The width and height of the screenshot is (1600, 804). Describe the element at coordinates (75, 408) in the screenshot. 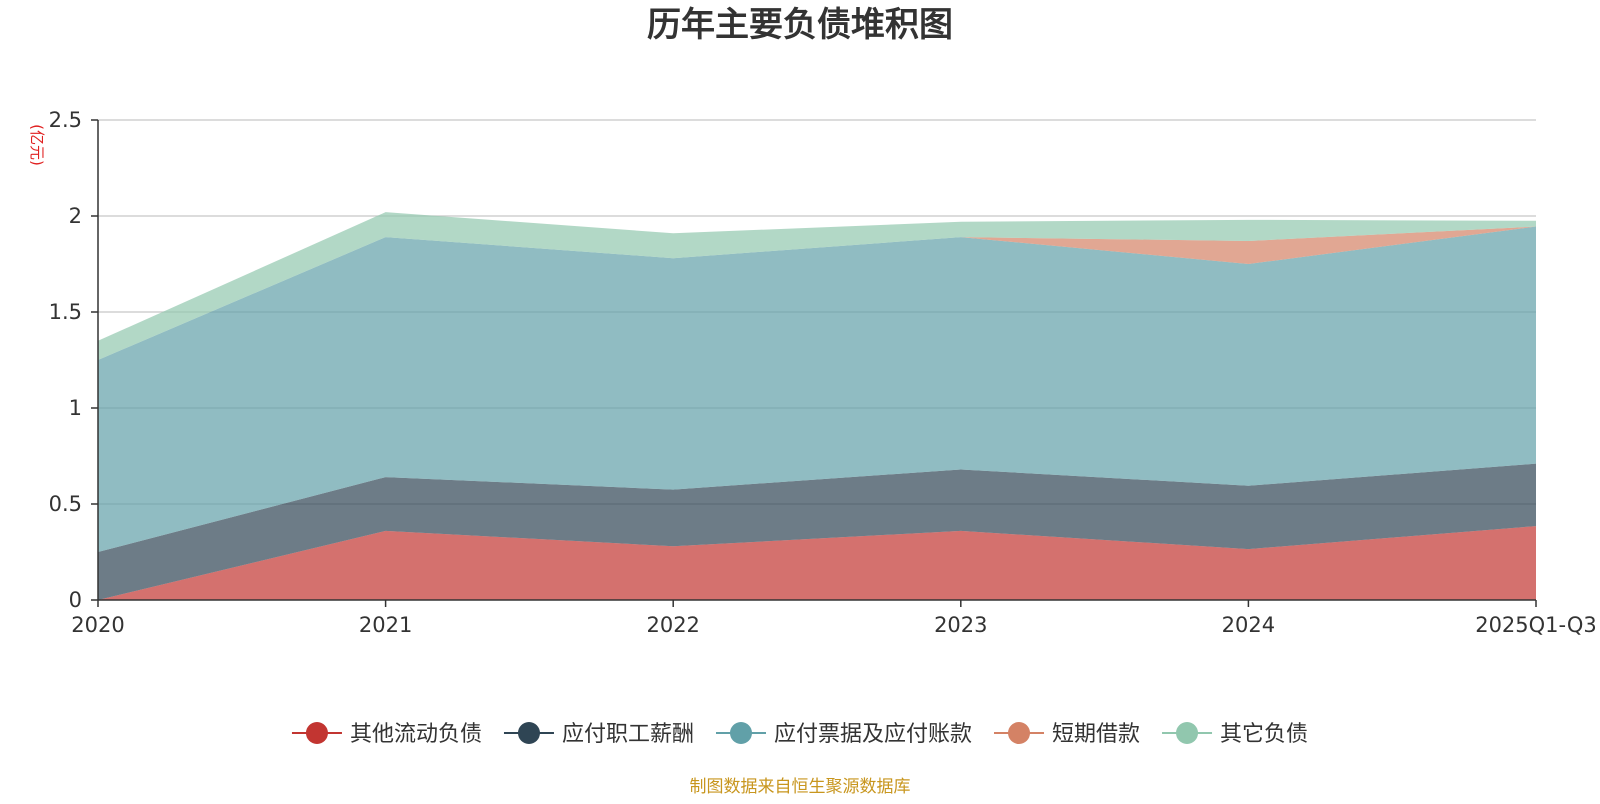

I see `y-tick-label-2: 1` at that location.